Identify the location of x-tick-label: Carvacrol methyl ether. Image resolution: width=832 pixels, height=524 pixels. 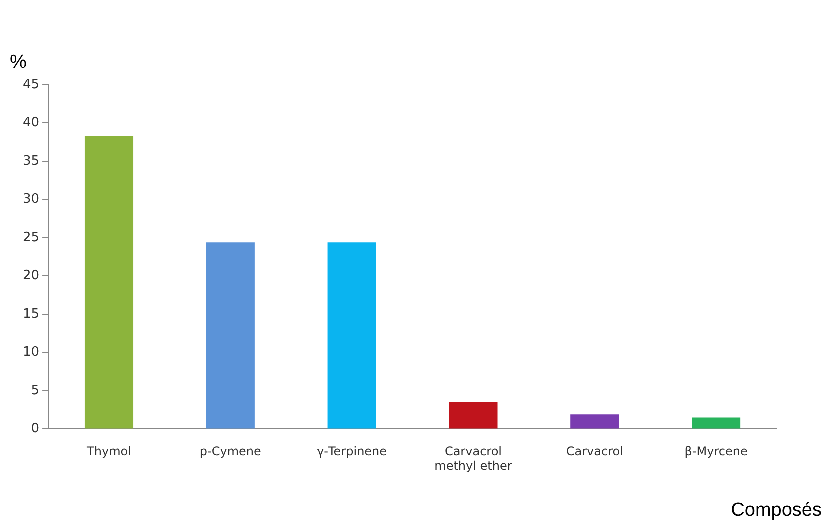
(473, 458).